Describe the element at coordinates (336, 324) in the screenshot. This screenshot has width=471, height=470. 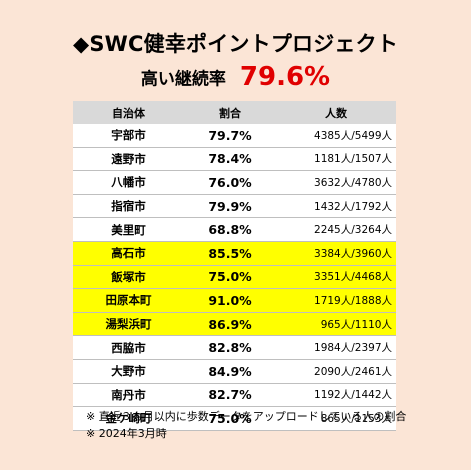
I see `people-cell: 965人/1110人` at that location.